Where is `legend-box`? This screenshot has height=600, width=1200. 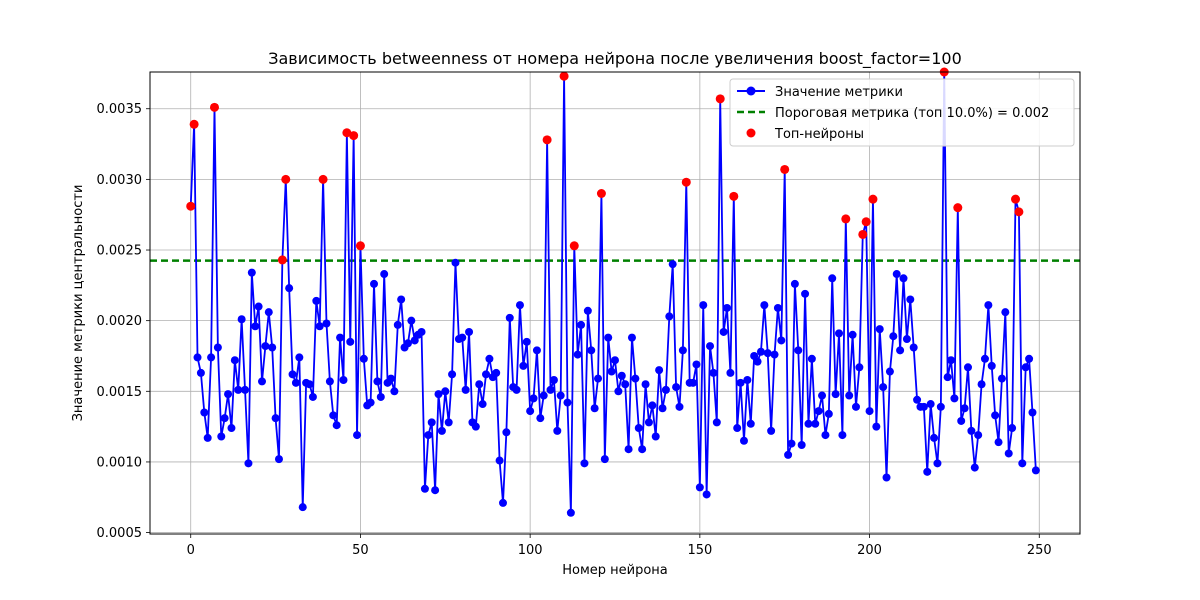
legend-box is located at coordinates (902, 112).